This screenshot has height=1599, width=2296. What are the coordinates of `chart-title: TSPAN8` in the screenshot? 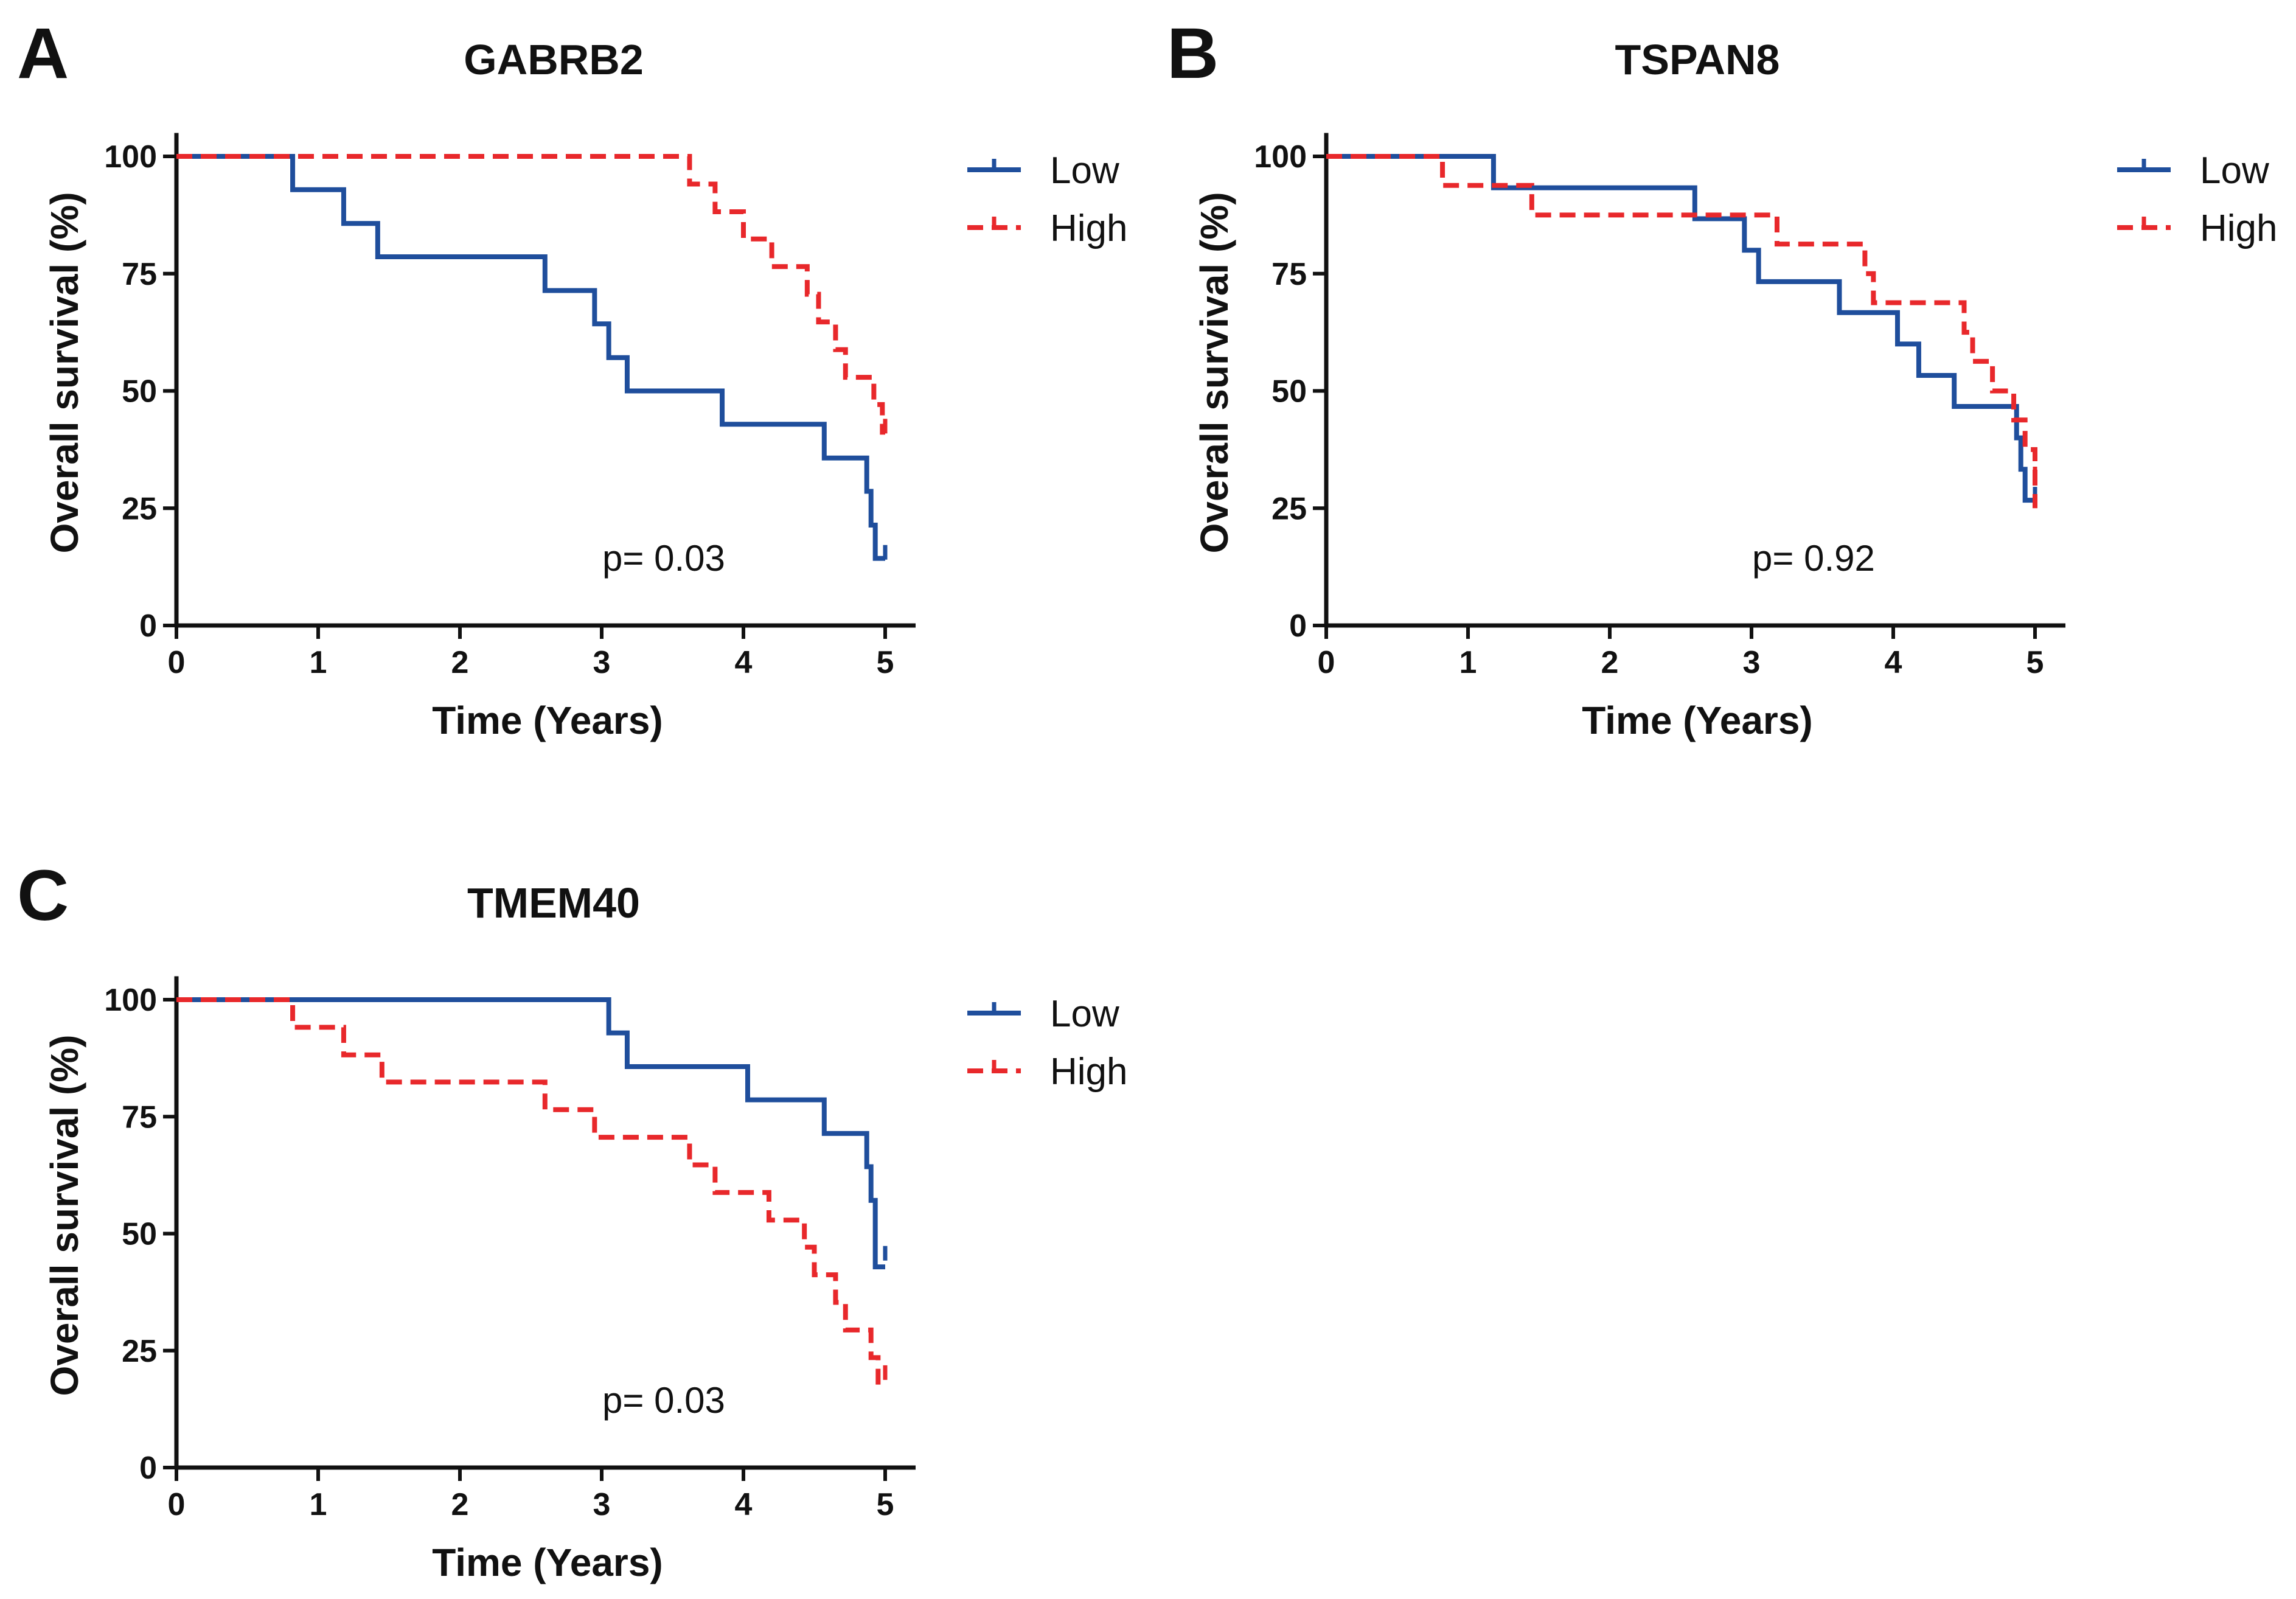 It's located at (1697, 59).